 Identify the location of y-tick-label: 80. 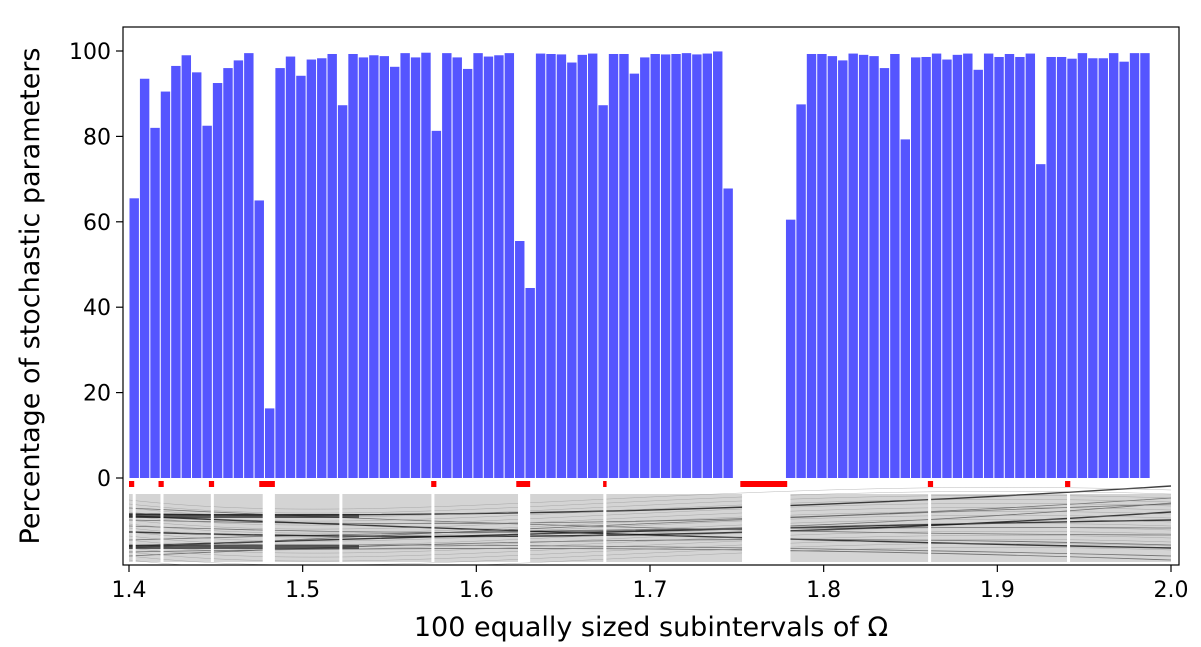
(97, 137).